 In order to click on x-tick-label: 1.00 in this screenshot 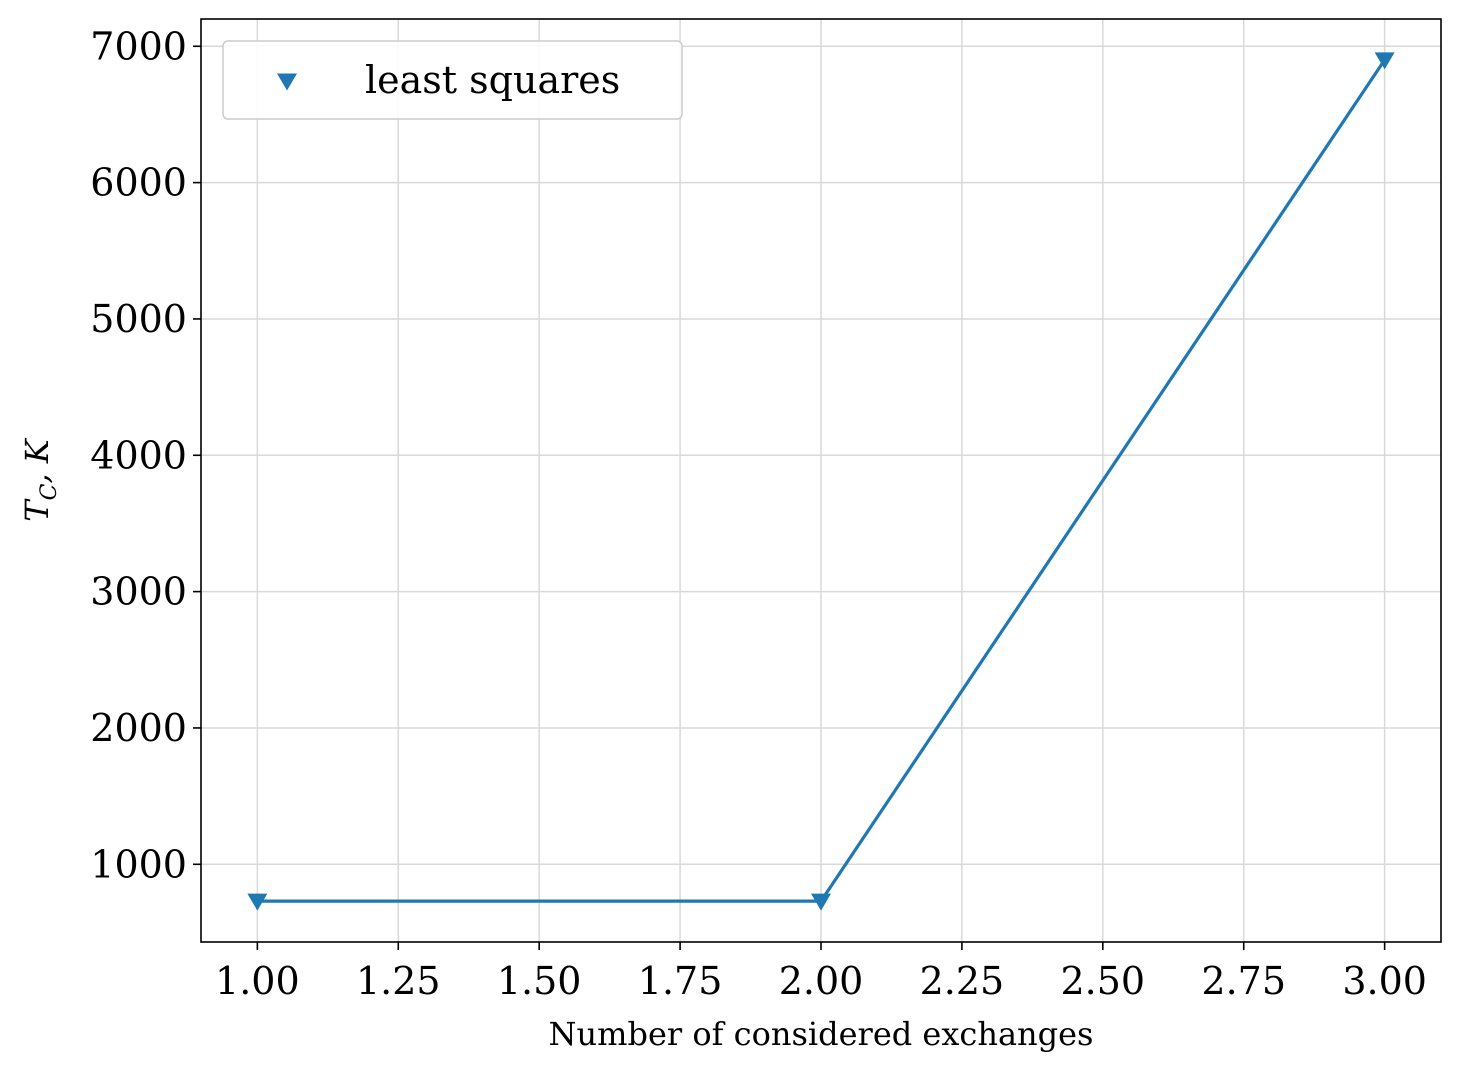, I will do `click(257, 981)`.